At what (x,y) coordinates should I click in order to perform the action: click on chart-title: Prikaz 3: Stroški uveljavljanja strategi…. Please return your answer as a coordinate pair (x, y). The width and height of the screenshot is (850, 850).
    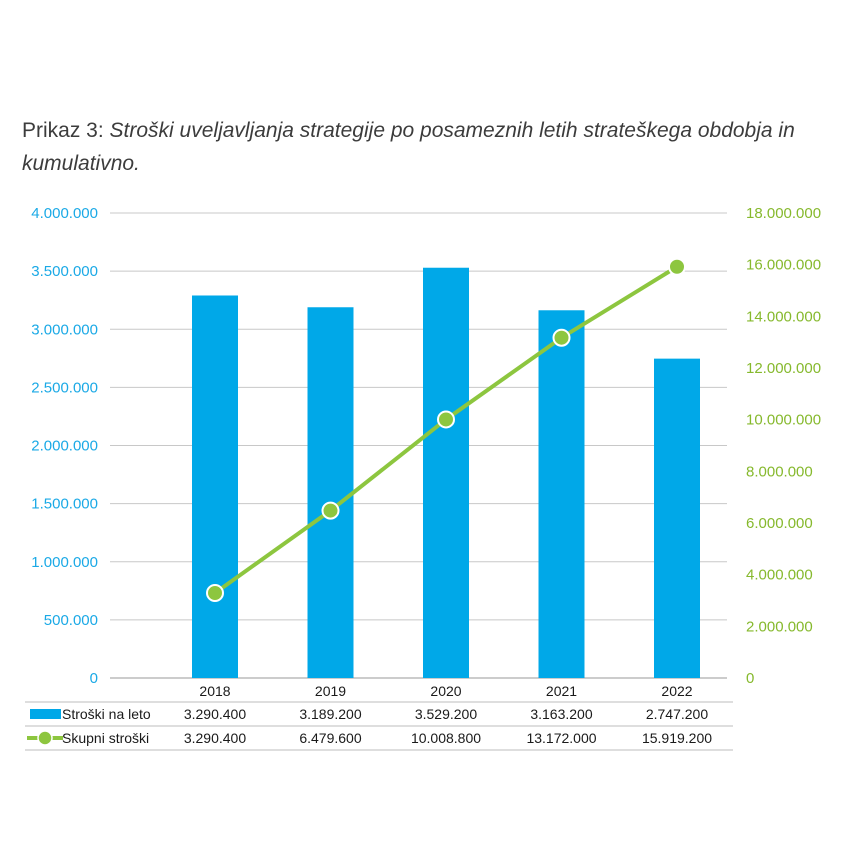
    Looking at the image, I should click on (412, 147).